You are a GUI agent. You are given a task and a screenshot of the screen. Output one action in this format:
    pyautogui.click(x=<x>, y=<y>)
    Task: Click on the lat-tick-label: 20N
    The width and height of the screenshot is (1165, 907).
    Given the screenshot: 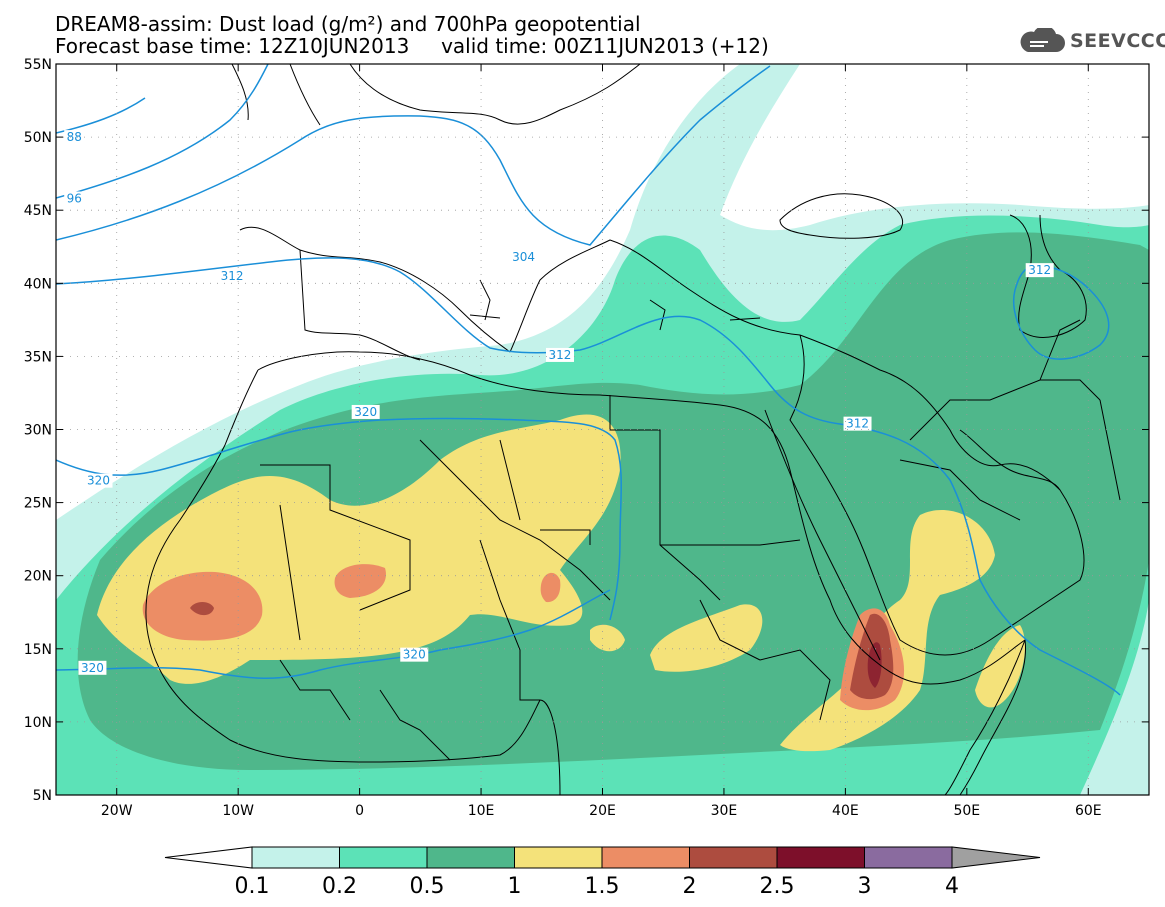 What is the action you would take?
    pyautogui.click(x=38, y=577)
    